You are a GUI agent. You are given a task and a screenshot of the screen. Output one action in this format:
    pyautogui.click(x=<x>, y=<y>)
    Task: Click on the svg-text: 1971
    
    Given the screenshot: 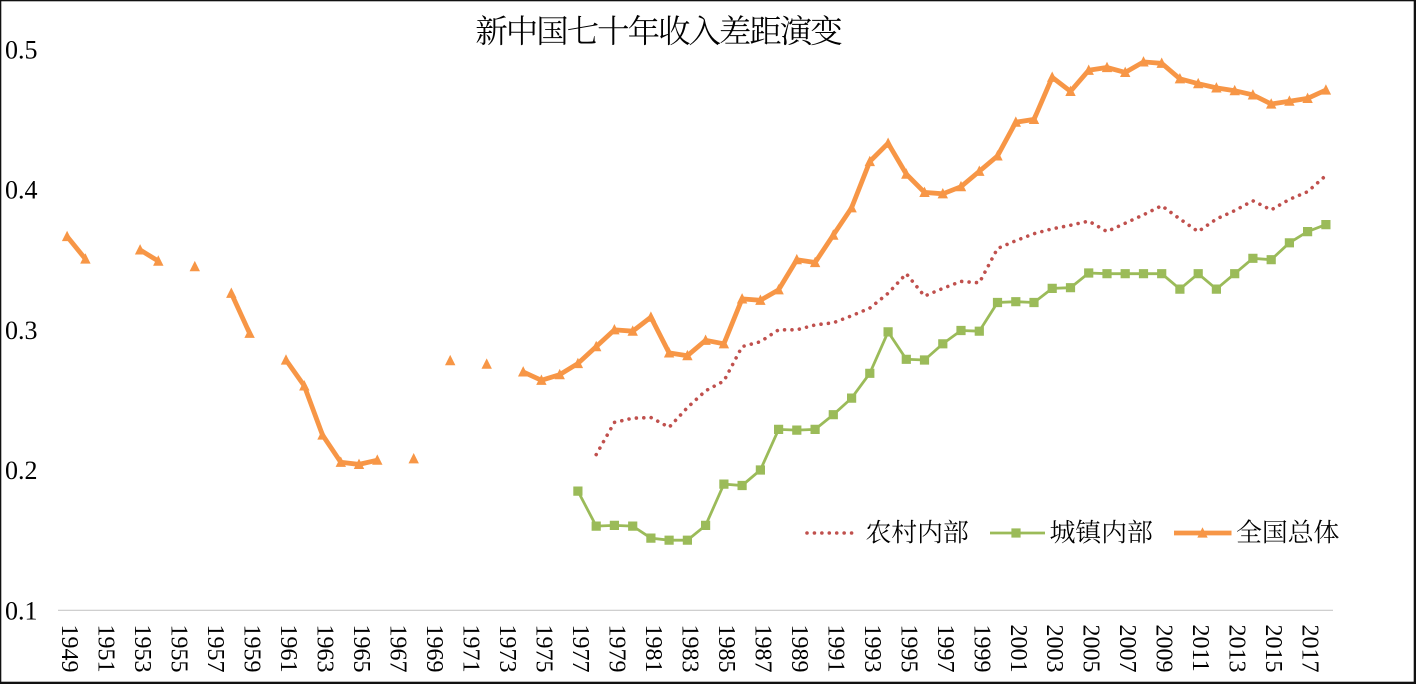 What is the action you would take?
    pyautogui.click(x=471, y=649)
    